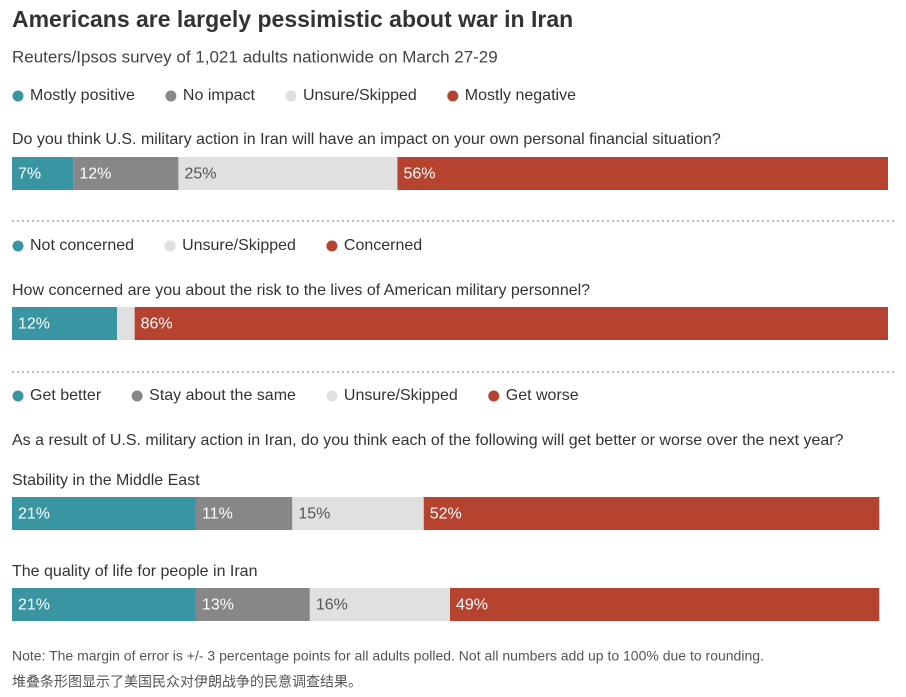 The image size is (906, 697). Describe the element at coordinates (472, 605) in the screenshot. I see `value-label: 49%` at that location.